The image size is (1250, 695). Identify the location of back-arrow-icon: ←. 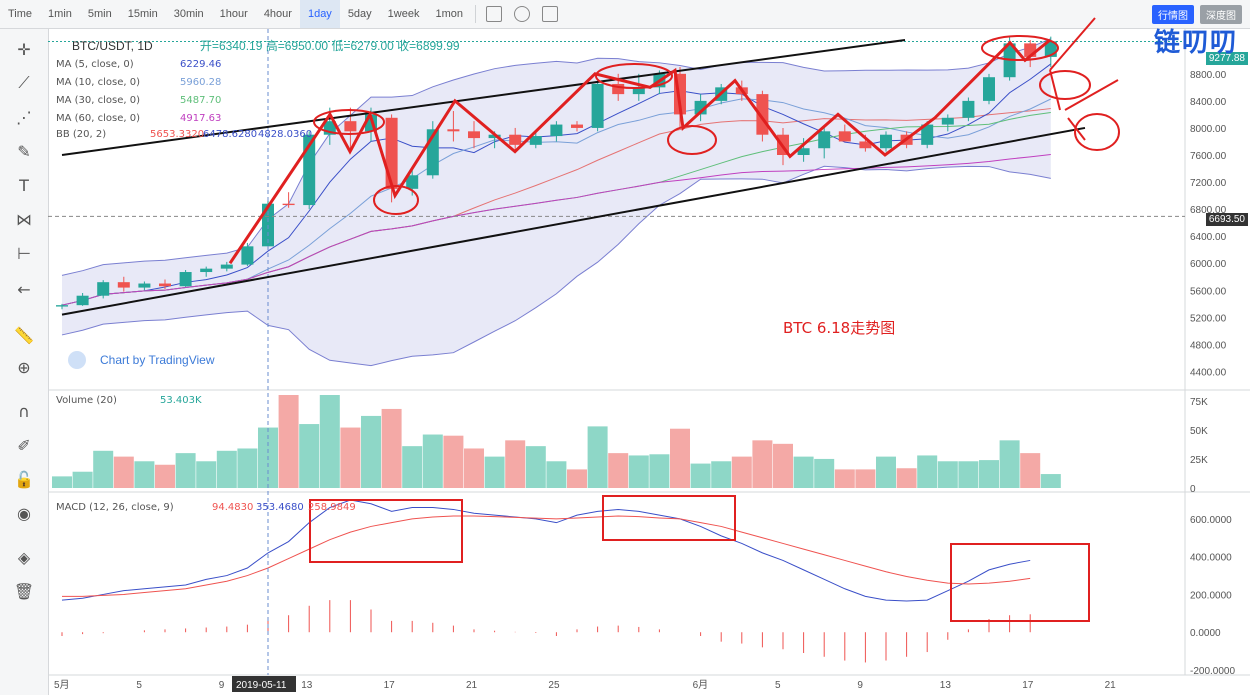
(24, 289).